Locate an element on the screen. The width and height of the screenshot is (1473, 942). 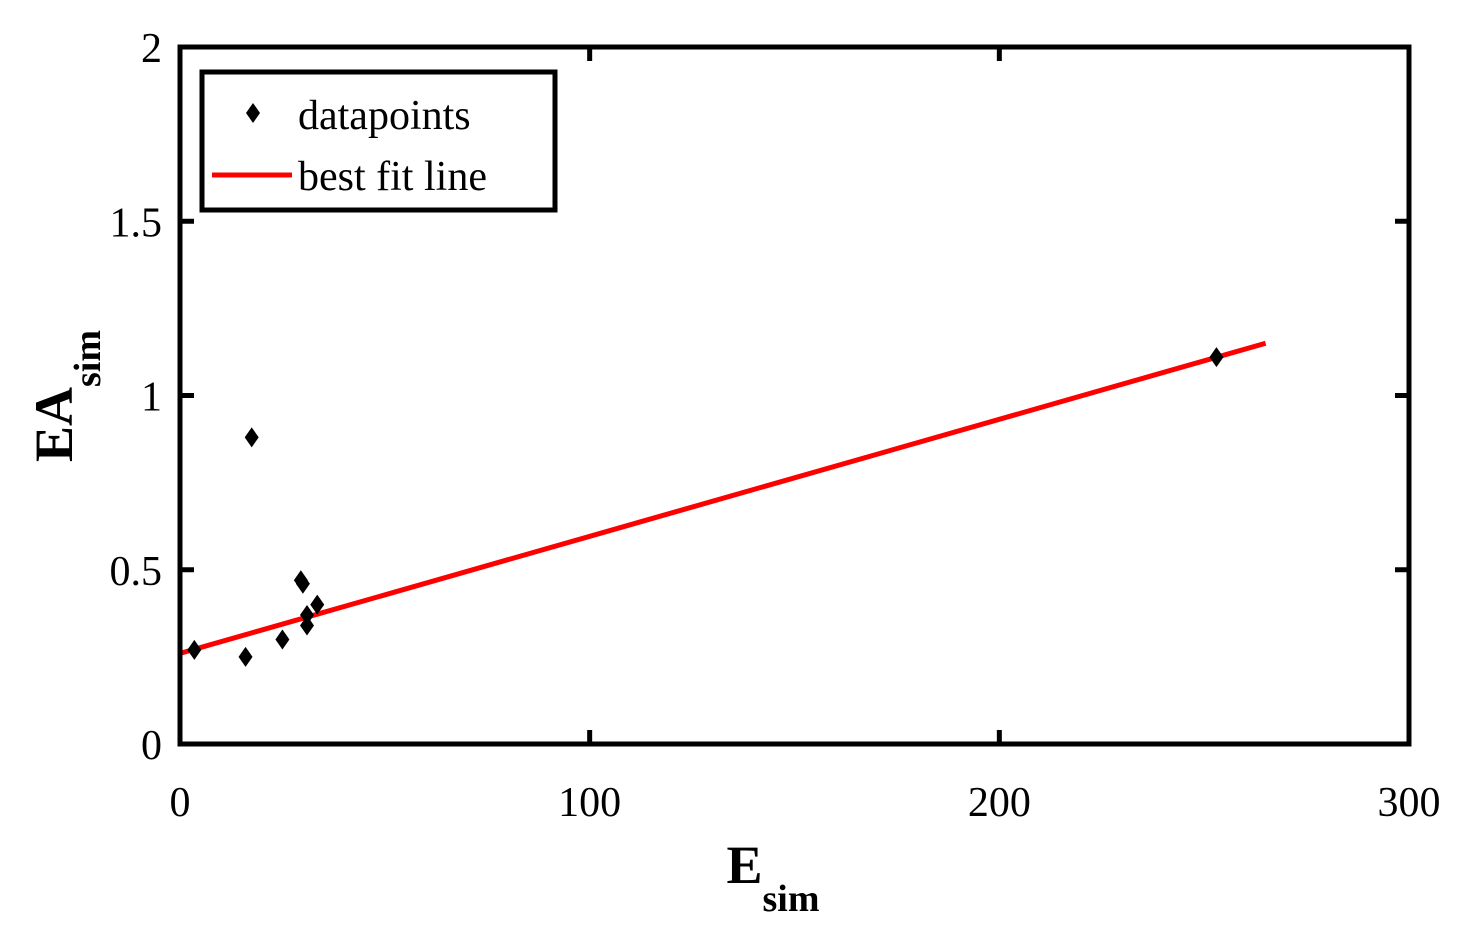
x-tick-label: 200 is located at coordinates (999, 803).